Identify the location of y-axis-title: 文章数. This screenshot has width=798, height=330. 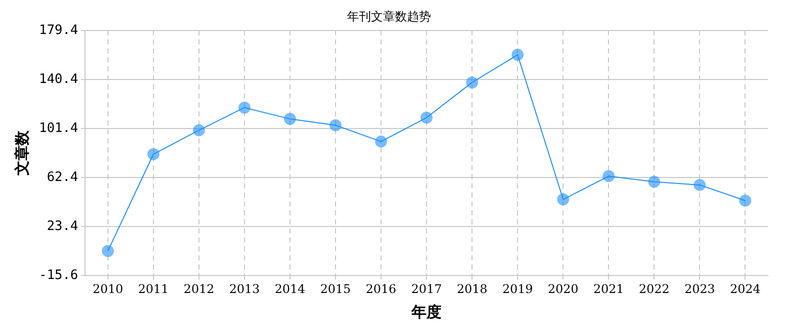
(21, 153).